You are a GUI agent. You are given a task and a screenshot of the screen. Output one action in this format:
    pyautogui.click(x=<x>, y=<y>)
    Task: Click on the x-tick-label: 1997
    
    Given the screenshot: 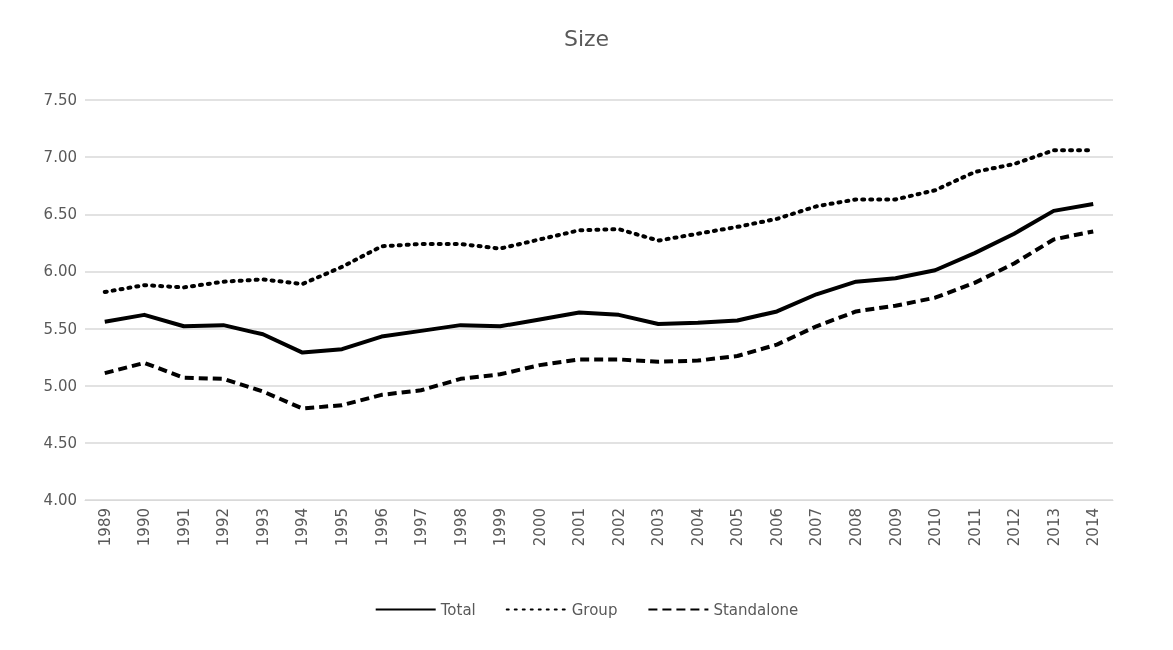 What is the action you would take?
    pyautogui.click(x=421, y=527)
    